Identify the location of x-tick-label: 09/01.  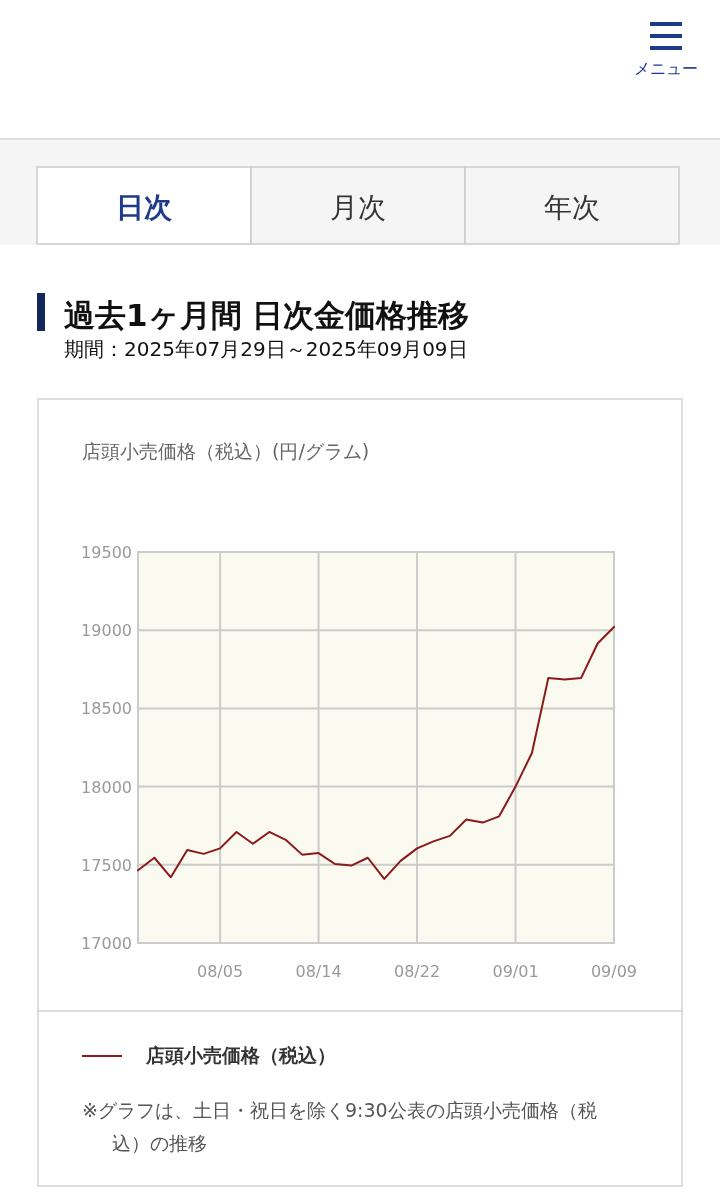
(515, 971).